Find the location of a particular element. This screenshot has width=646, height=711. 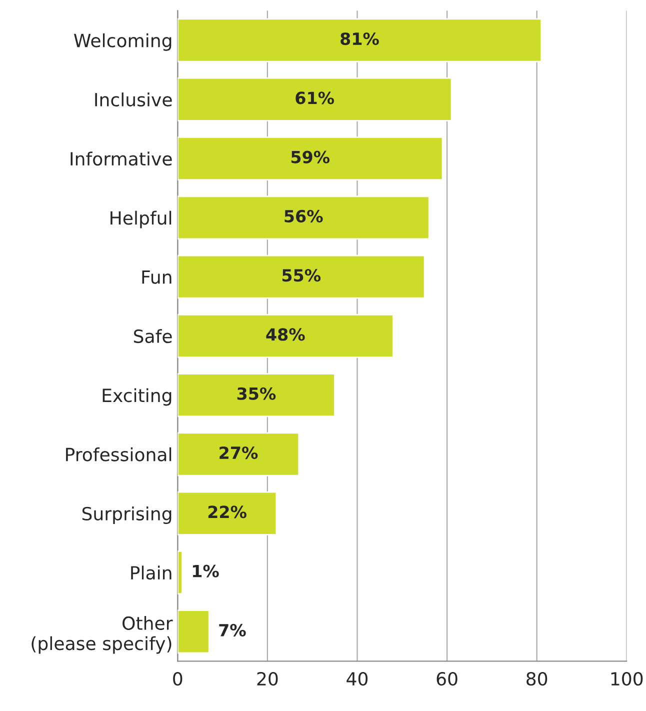

x-tick-label: 40 is located at coordinates (357, 679).